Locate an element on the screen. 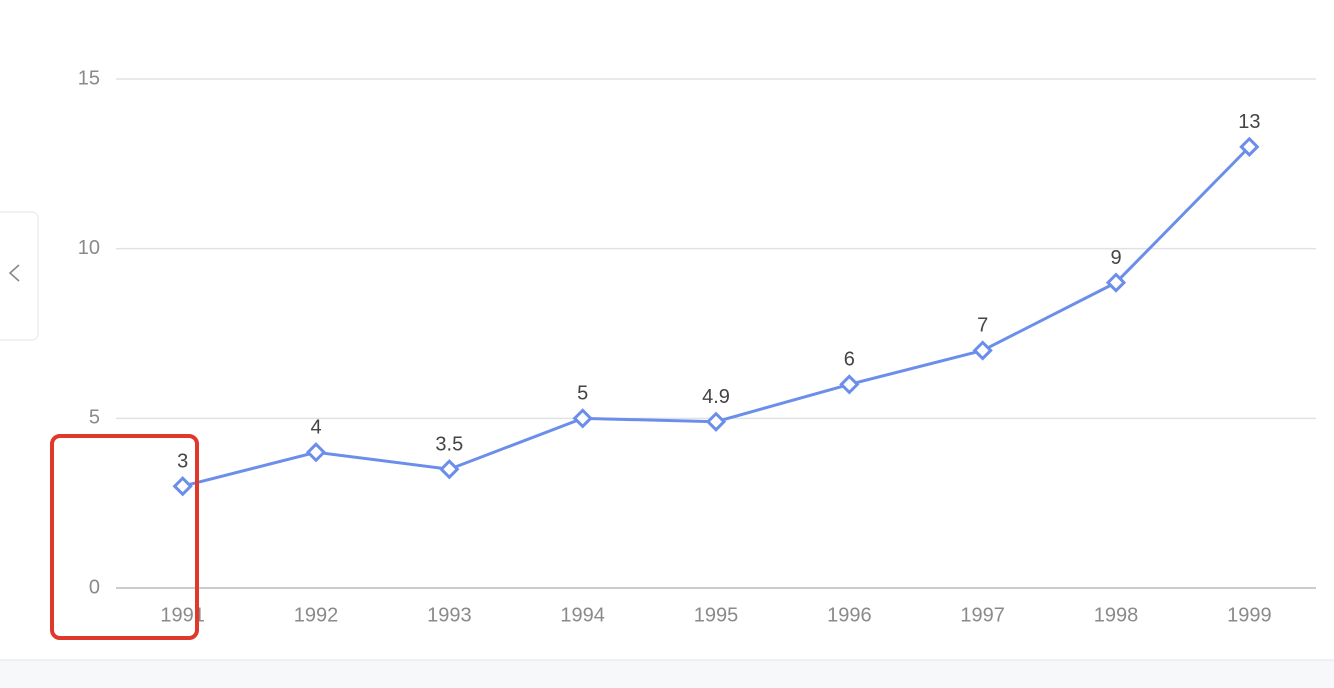 The width and height of the screenshot is (1334, 688). value-label: 13 is located at coordinates (1249, 122).